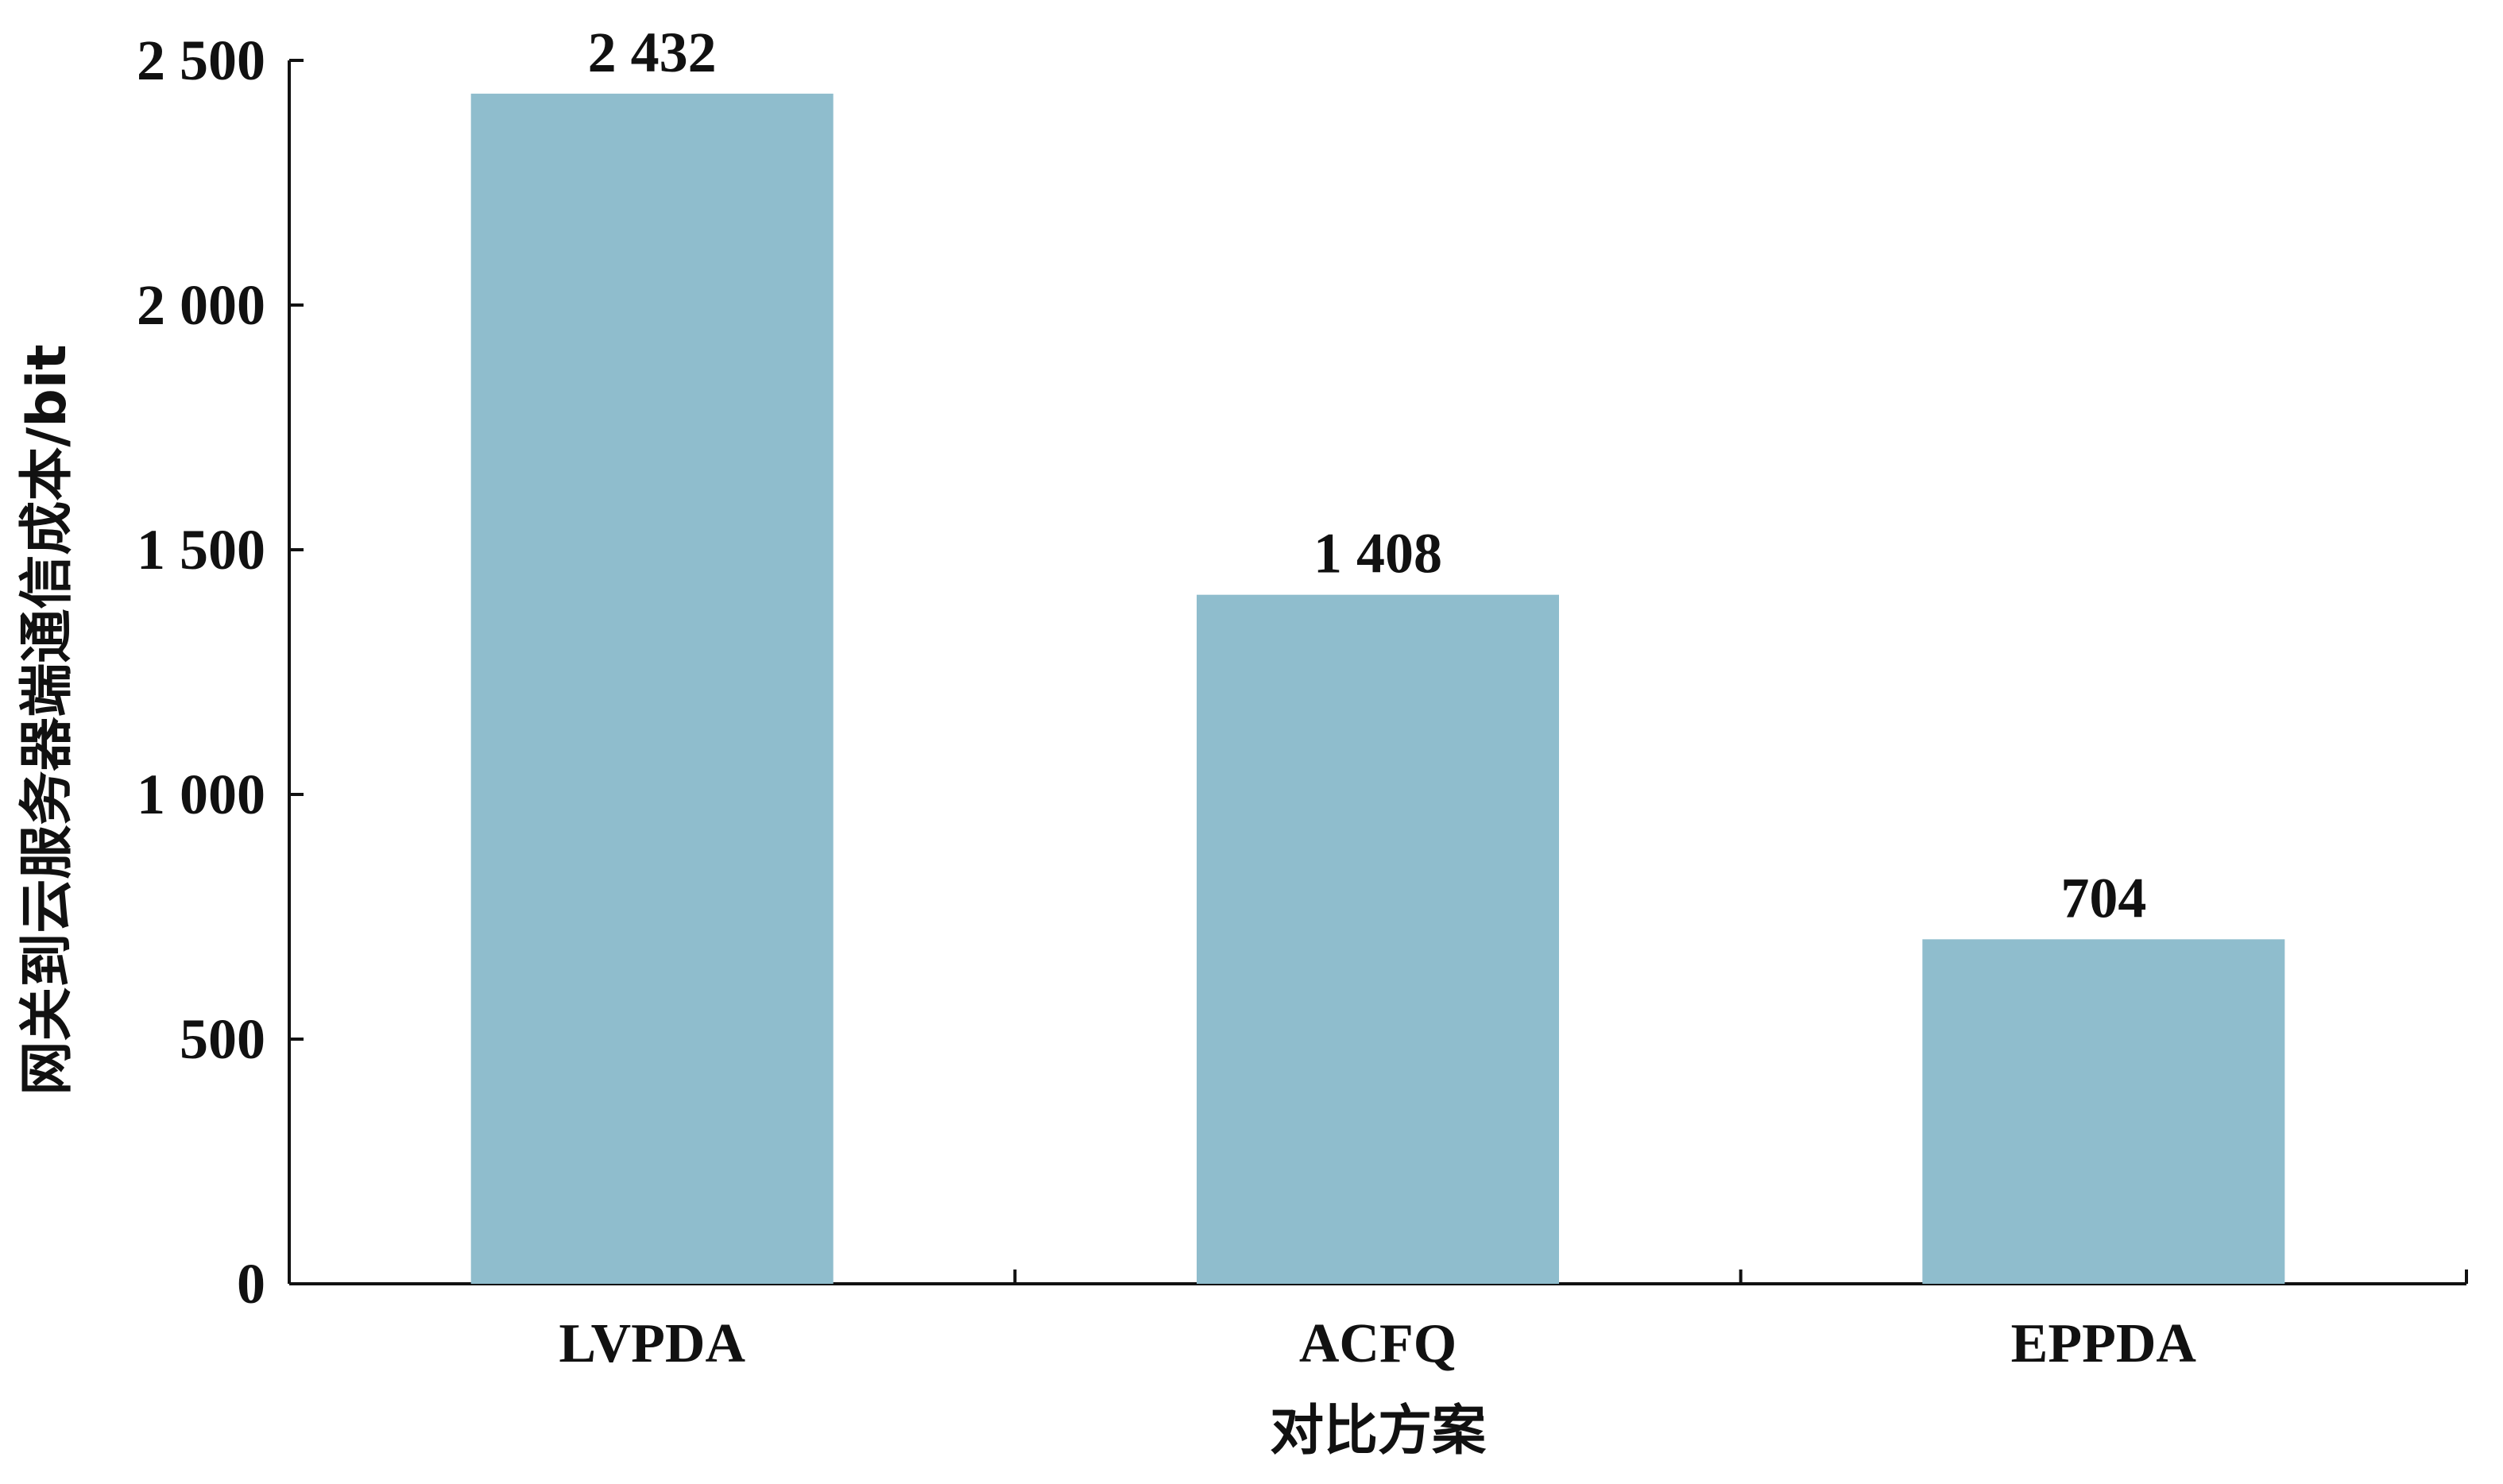 The image size is (2503, 1484). I want to click on y-tick-label: 1 000, so click(201, 795).